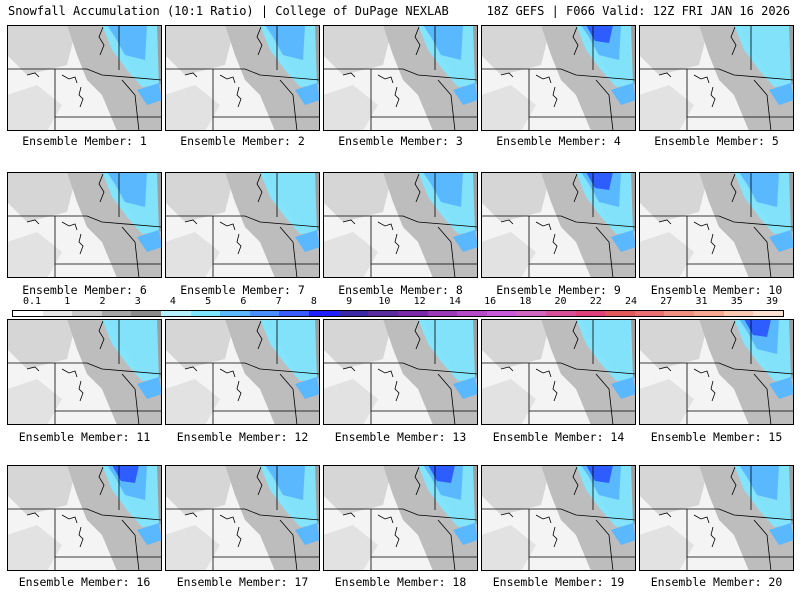 The image size is (800, 600). What do you see at coordinates (716, 141) in the screenshot?
I see `ensemble-member-label: Ensemble Member: 5` at bounding box center [716, 141].